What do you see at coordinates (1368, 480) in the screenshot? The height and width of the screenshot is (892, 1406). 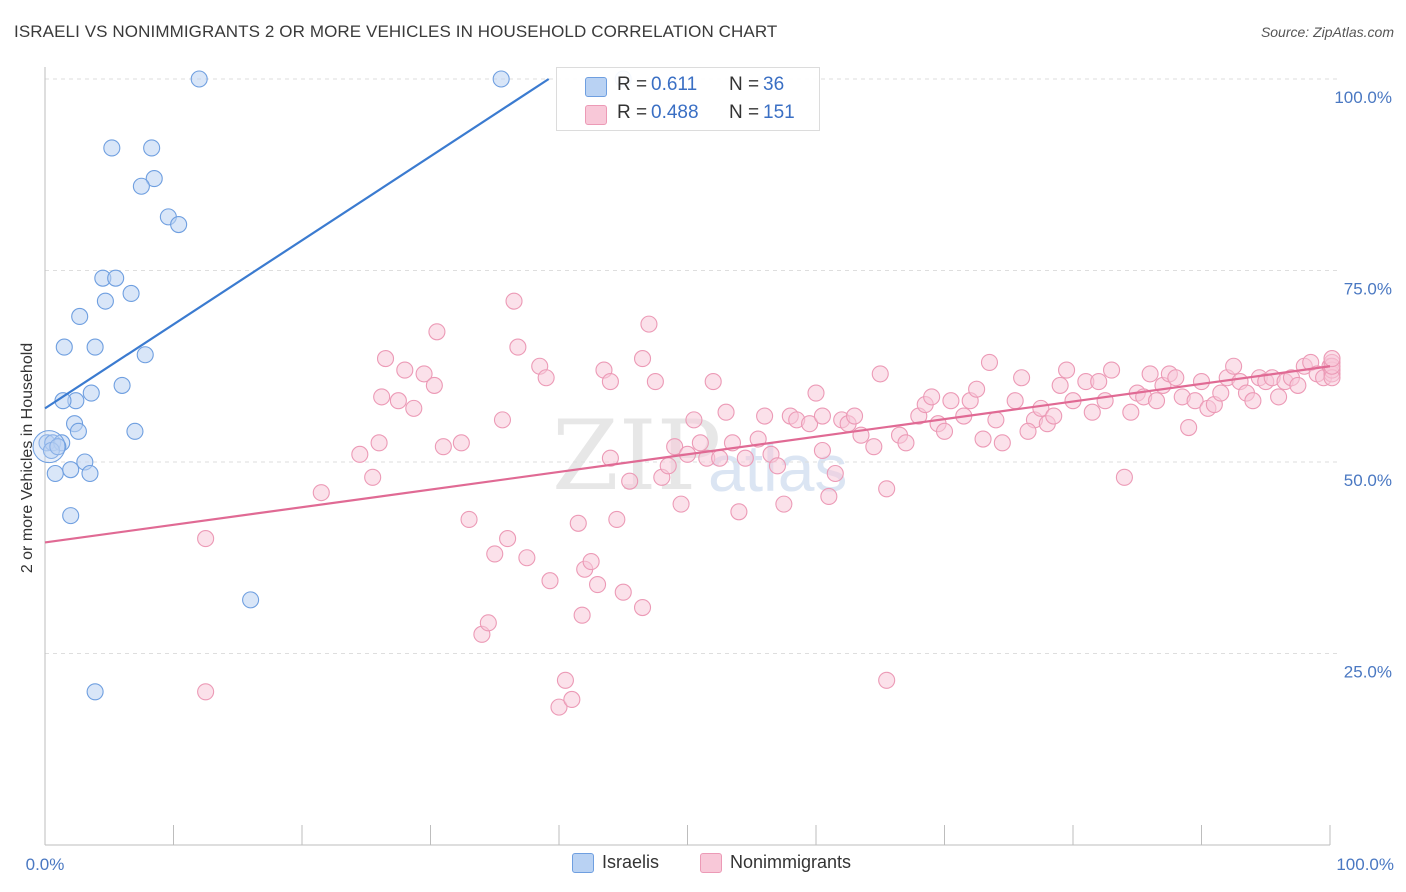 I see `y-tick-label: 50.0%` at bounding box center [1368, 480].